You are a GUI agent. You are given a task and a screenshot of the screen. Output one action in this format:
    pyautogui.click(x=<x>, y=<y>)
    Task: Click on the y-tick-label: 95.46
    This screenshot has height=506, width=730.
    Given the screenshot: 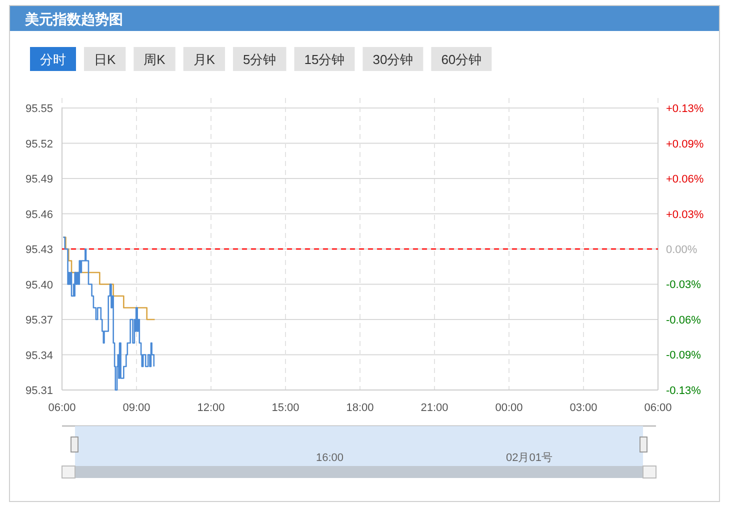 What is the action you would take?
    pyautogui.click(x=39, y=214)
    